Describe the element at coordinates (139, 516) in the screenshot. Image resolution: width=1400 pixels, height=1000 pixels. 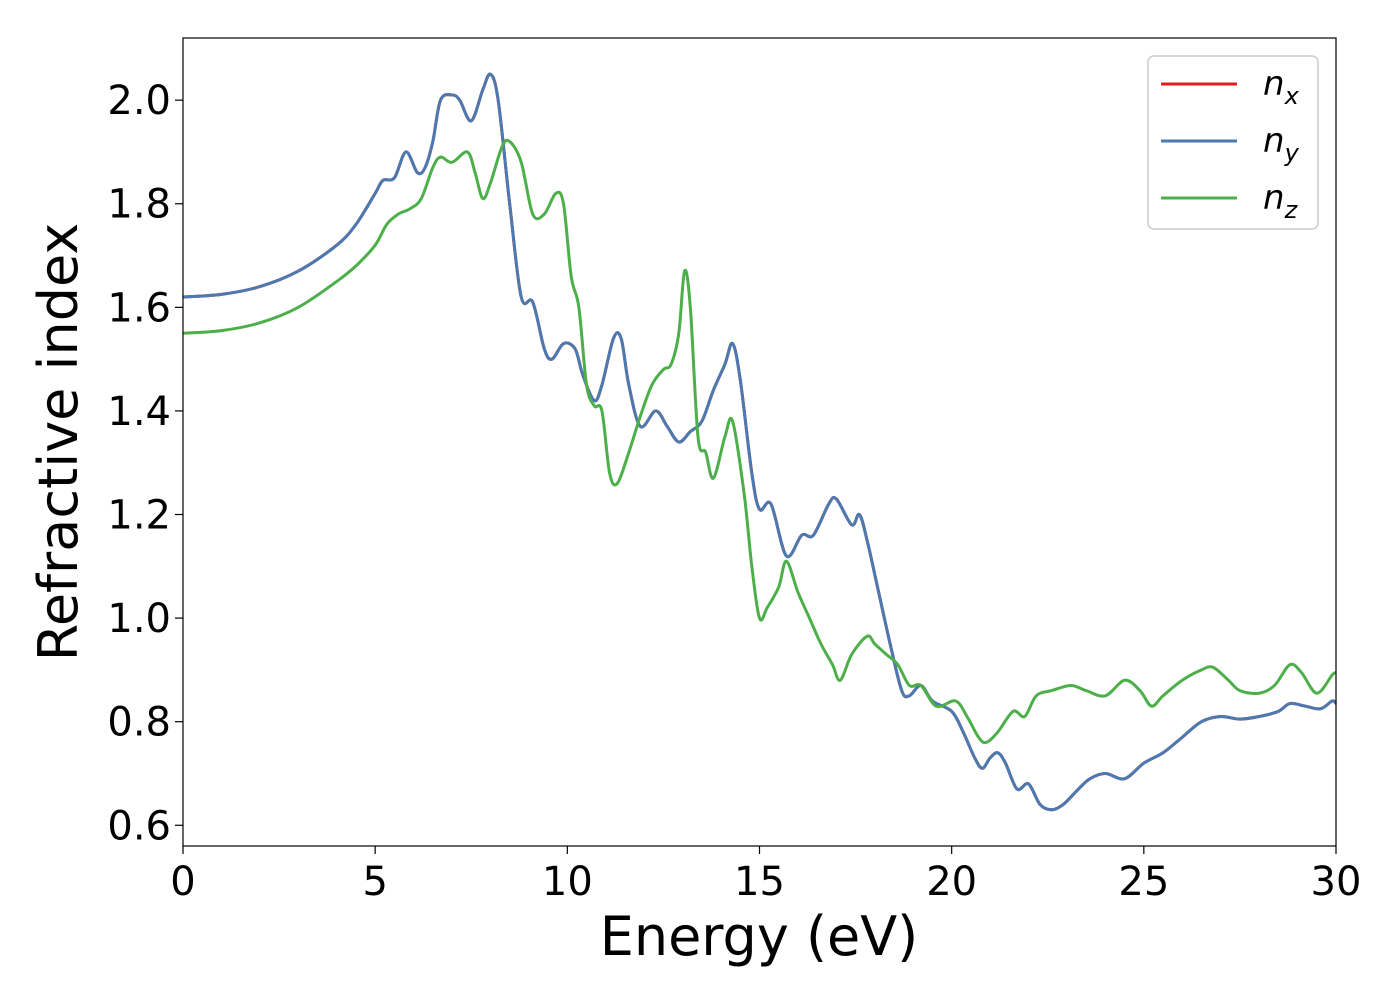
I see `y-tick-label: 1.2` at that location.